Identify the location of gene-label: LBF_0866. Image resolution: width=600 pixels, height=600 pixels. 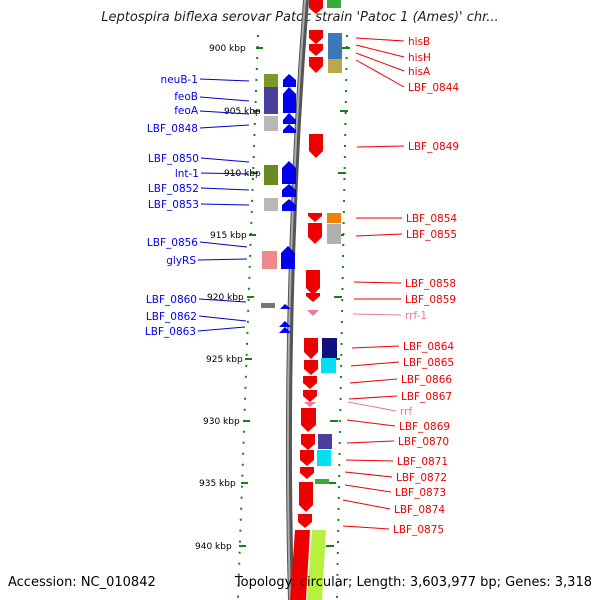
(426, 380).